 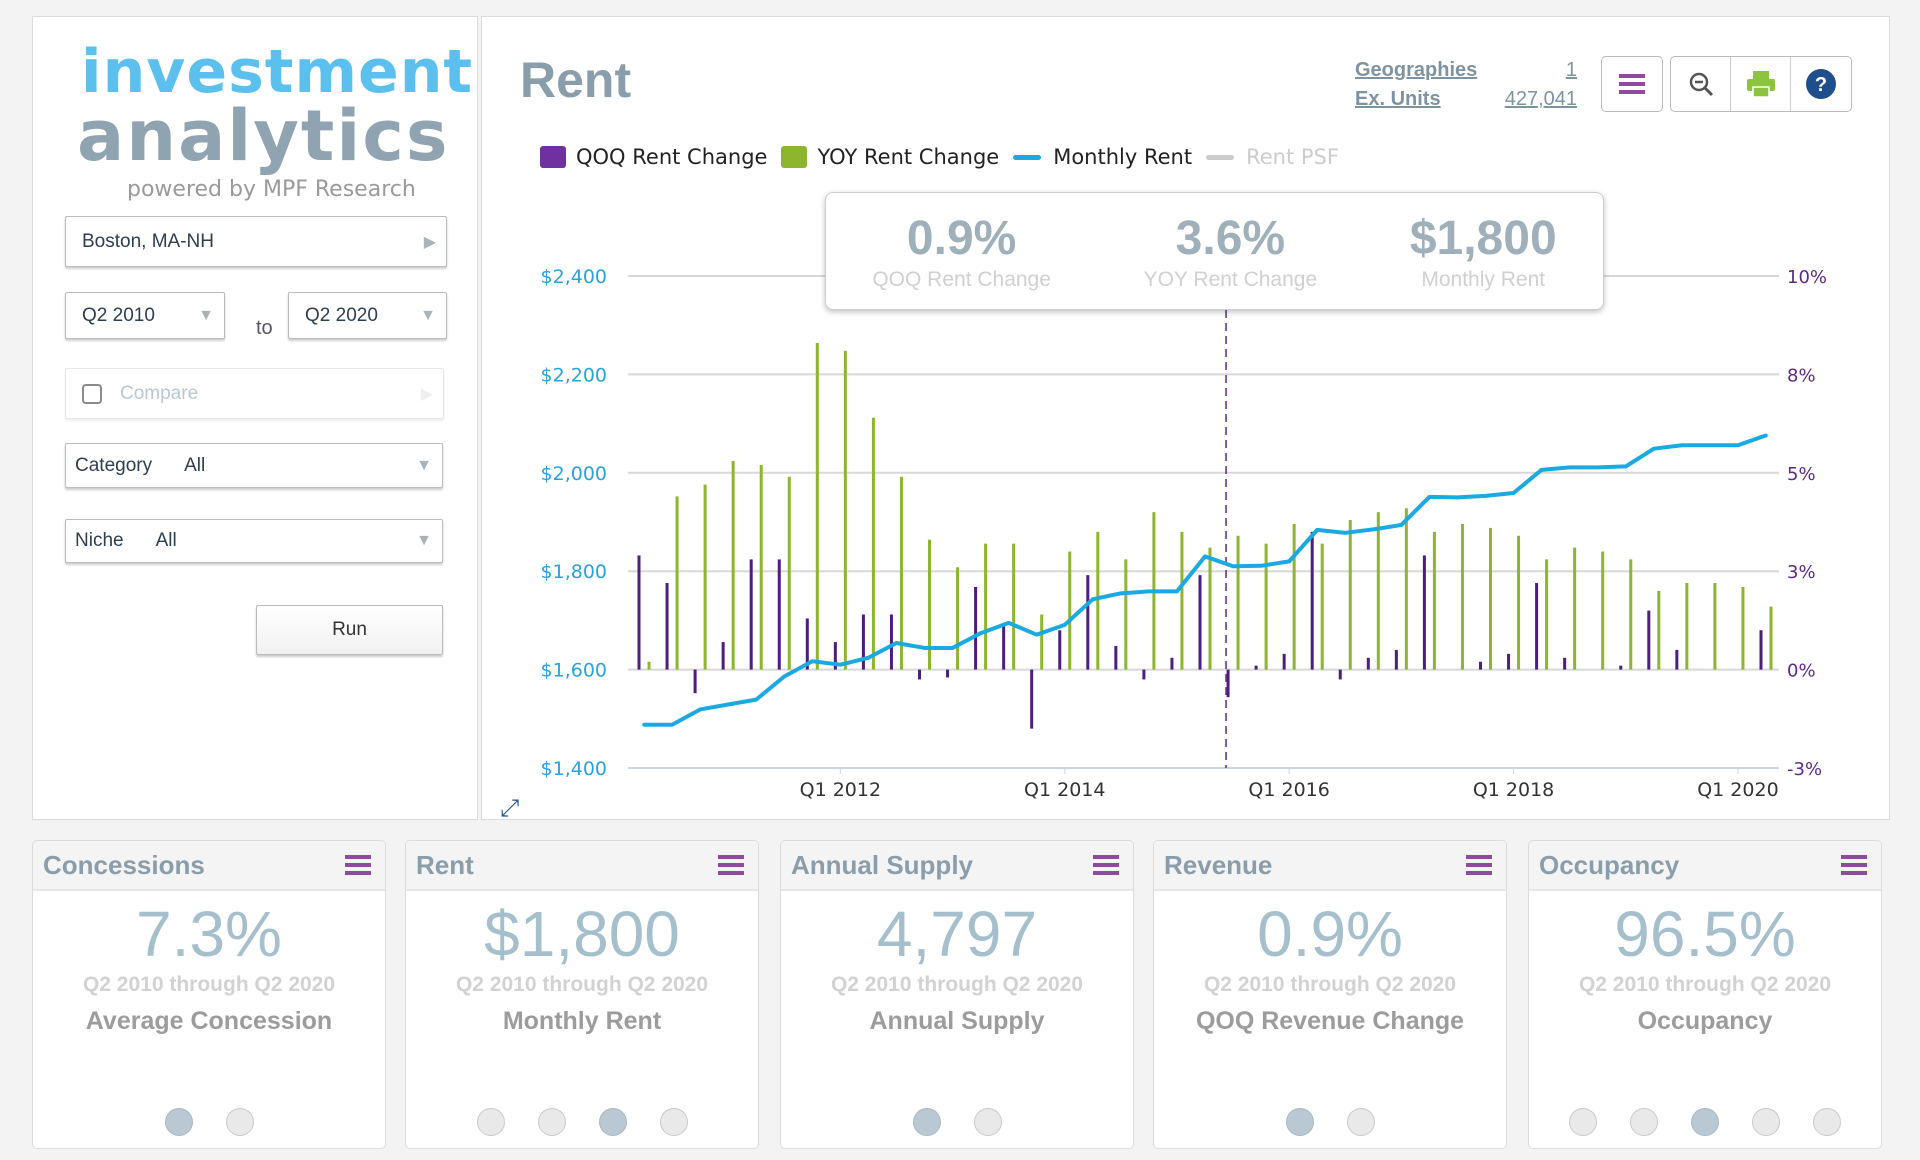 What do you see at coordinates (254, 541) in the screenshot?
I see `niche-select: Niche All ▼` at bounding box center [254, 541].